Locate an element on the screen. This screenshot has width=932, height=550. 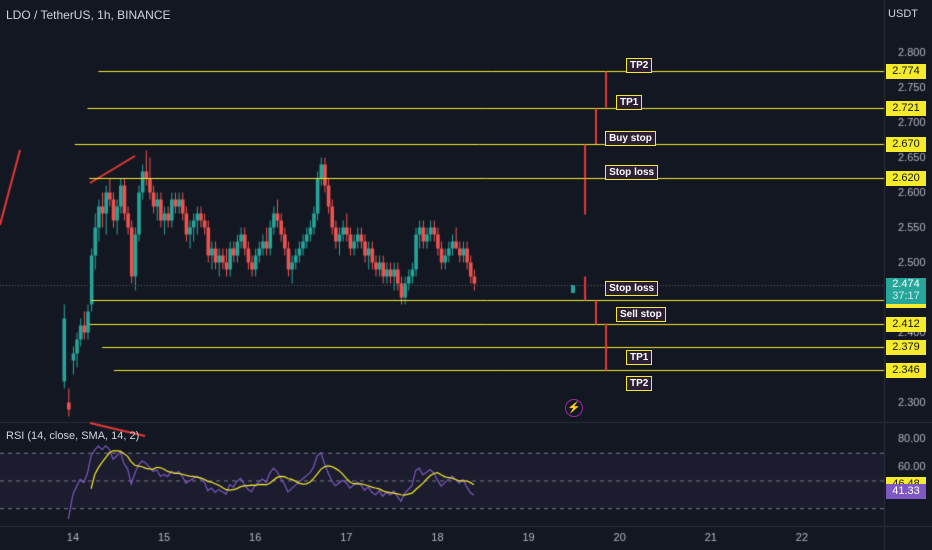
current-price: 2.474 is located at coordinates (906, 284).